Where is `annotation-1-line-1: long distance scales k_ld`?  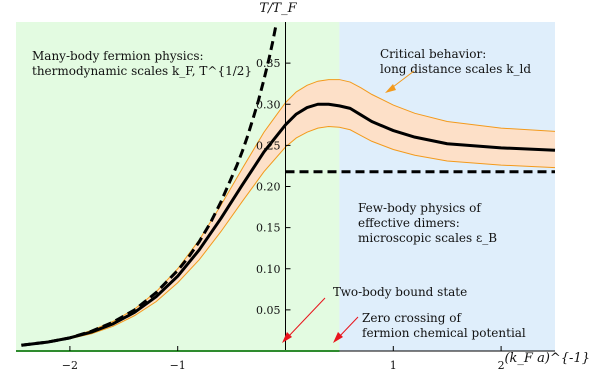 annotation-1-line-1: long distance scales k_ld is located at coordinates (455, 69).